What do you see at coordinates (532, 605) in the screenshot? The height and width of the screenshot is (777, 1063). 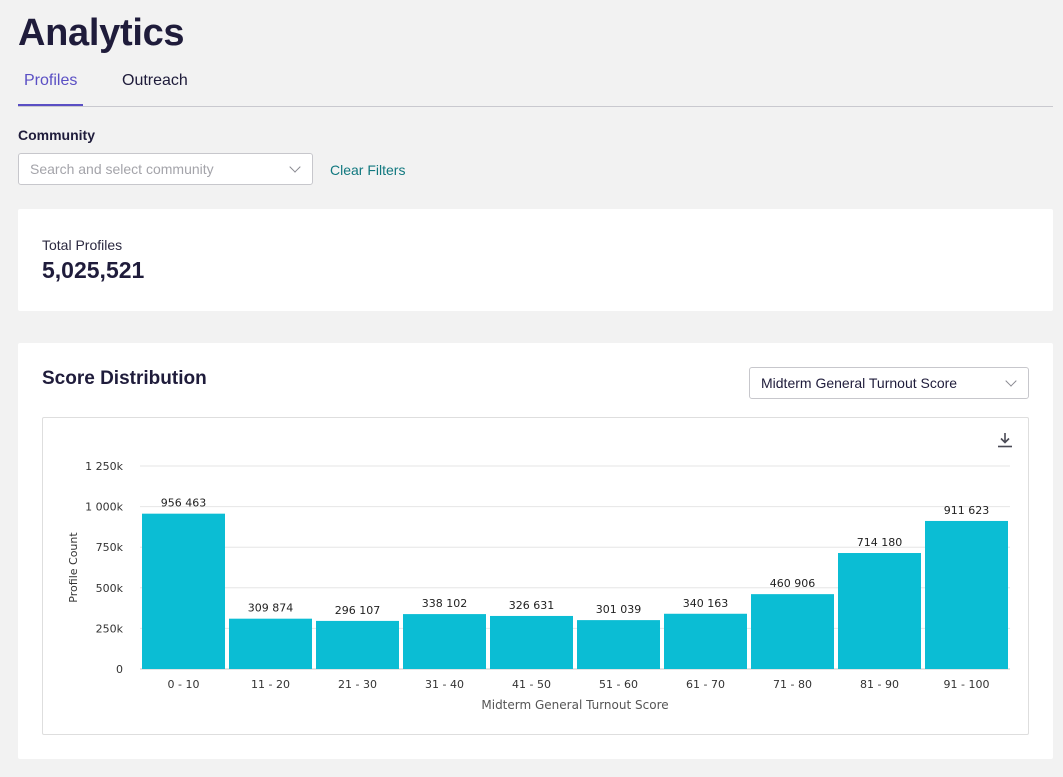 I see `bar-value-label: 326 631` at bounding box center [532, 605].